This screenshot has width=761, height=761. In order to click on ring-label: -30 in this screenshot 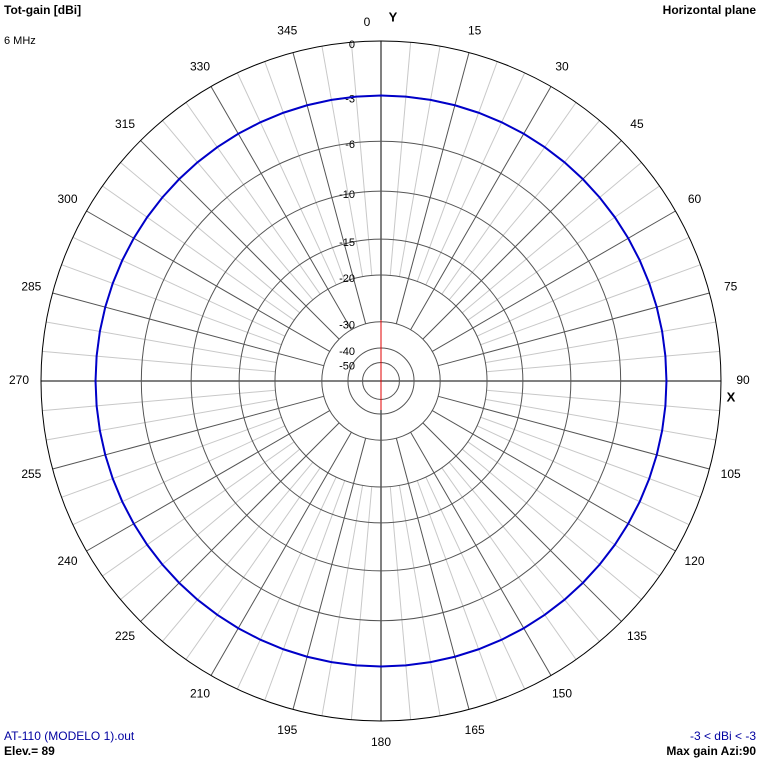, I will do `click(347, 326)`.